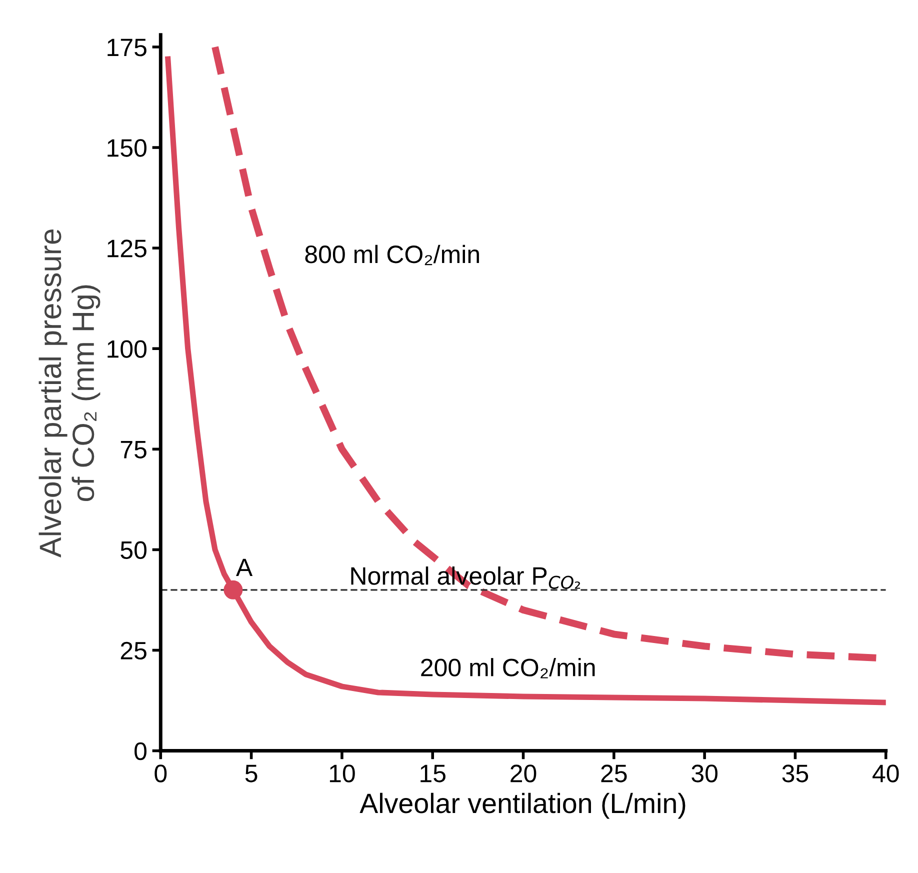 Image resolution: width=918 pixels, height=873 pixels. Describe the element at coordinates (133, 449) in the screenshot. I see `y-tick-label: 75` at that location.